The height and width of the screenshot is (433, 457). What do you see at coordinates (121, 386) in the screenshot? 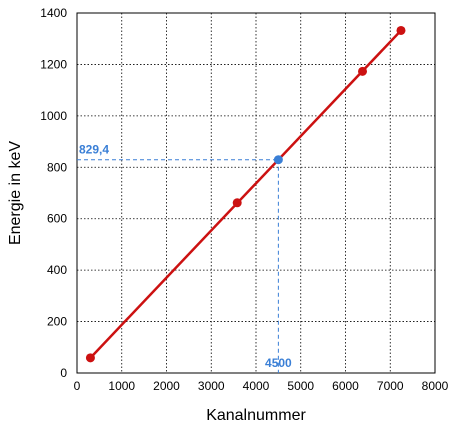
I see `x-tick-label: 1000` at bounding box center [121, 386].